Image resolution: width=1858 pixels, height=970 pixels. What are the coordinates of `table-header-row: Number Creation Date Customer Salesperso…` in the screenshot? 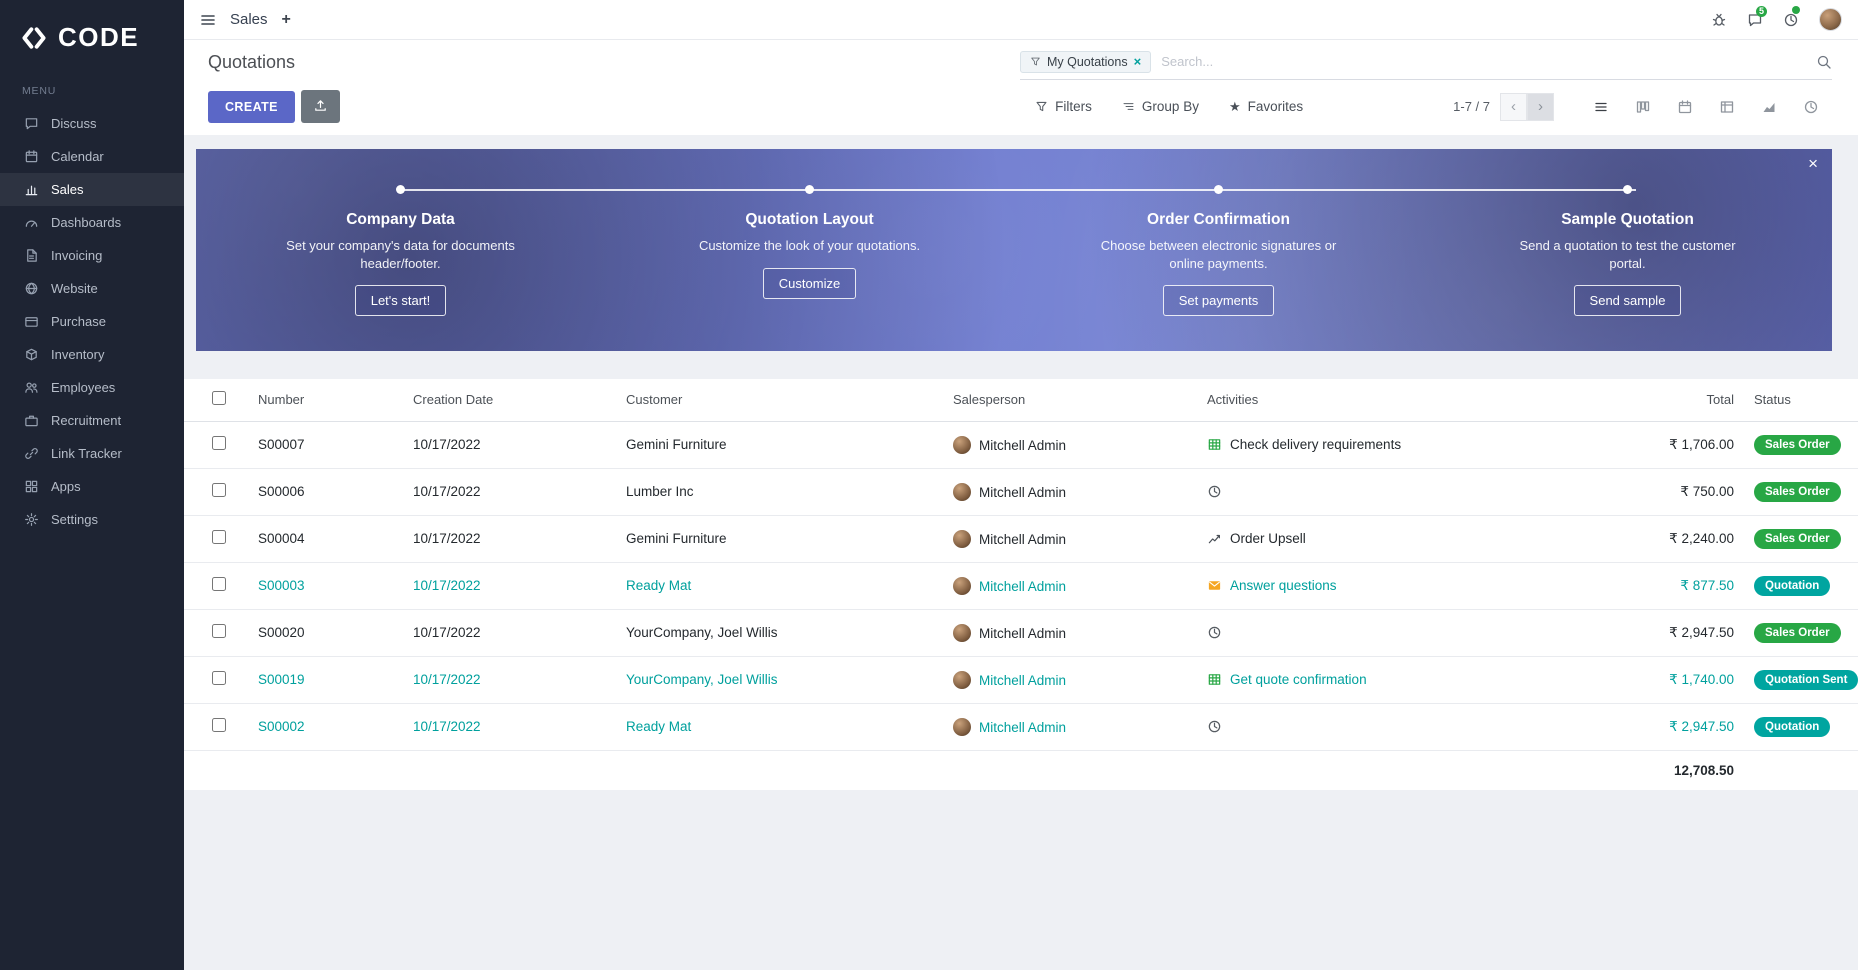 It's located at (1021, 400).